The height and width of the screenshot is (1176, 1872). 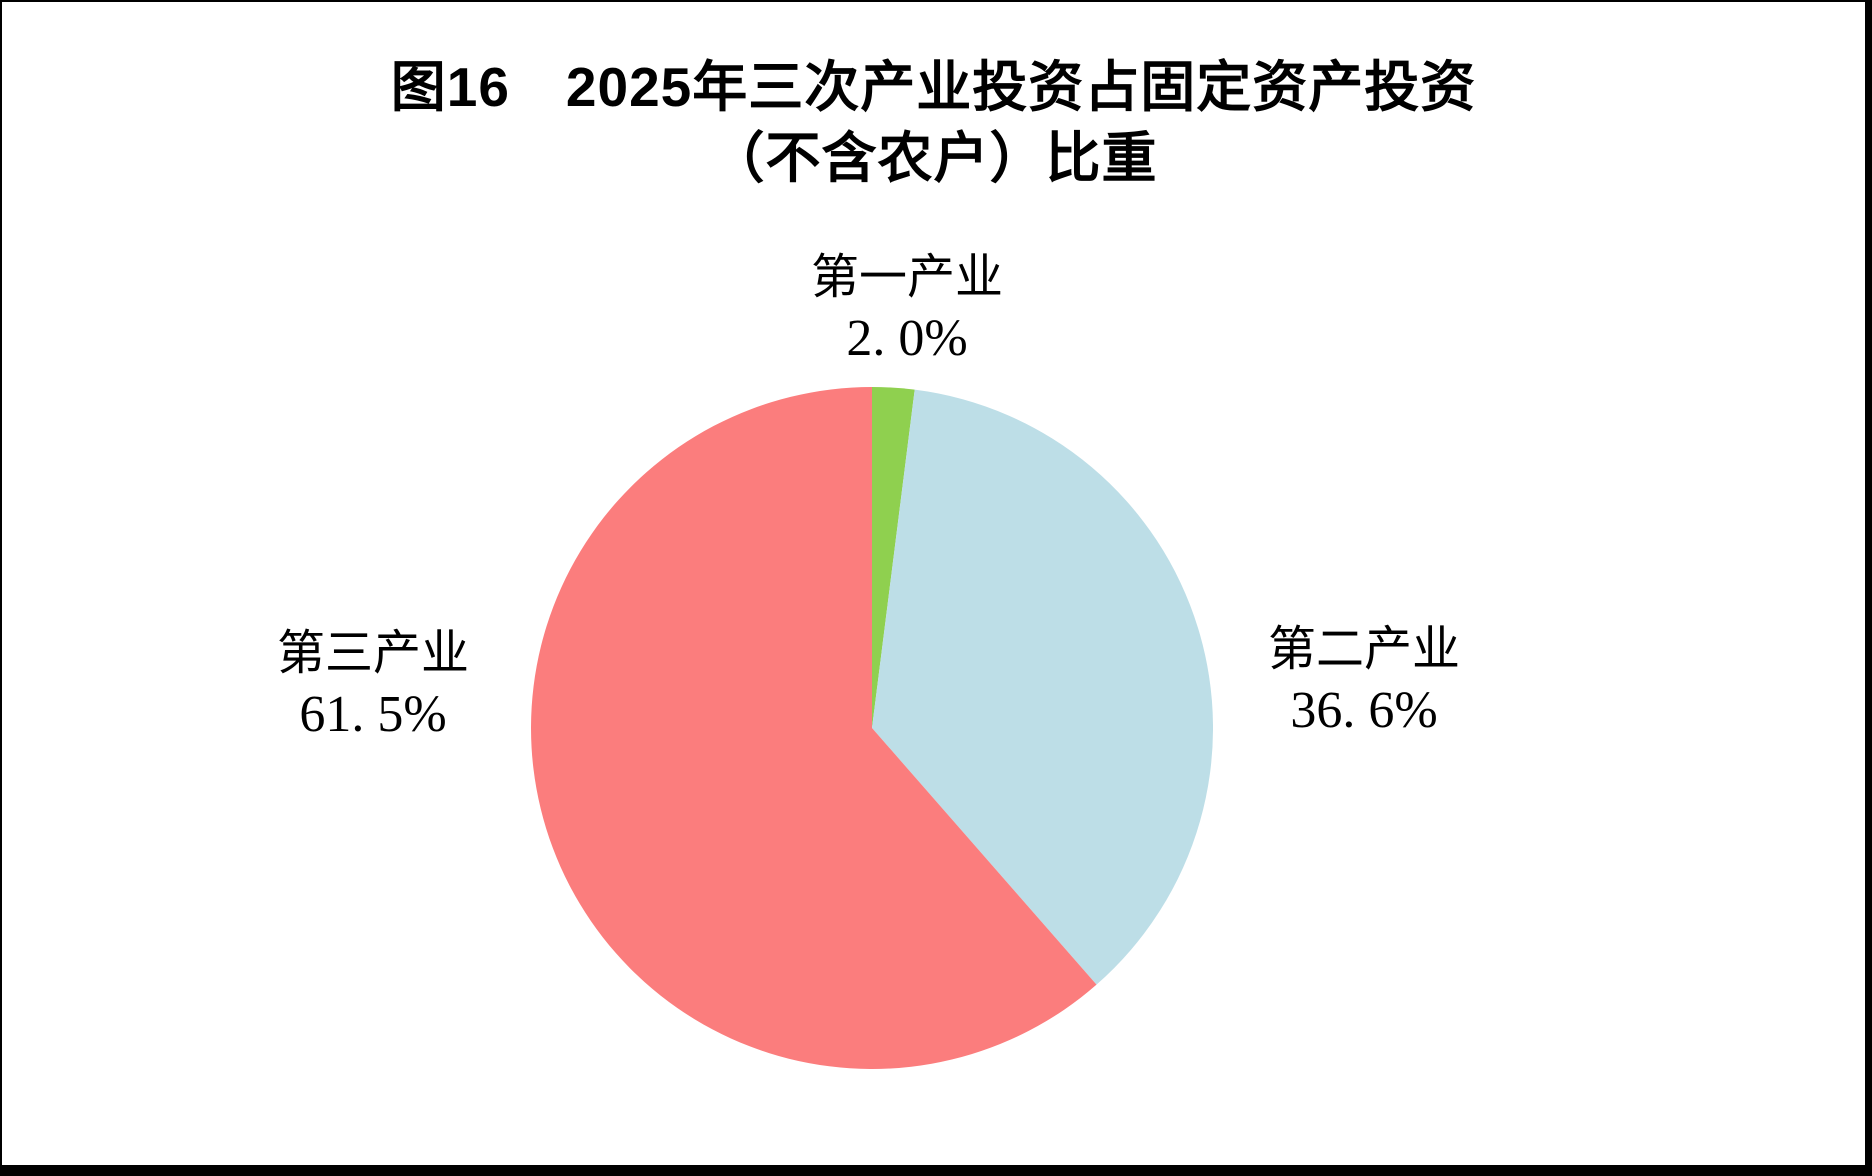 What do you see at coordinates (372, 653) in the screenshot?
I see `slice-name: 第三产业` at bounding box center [372, 653].